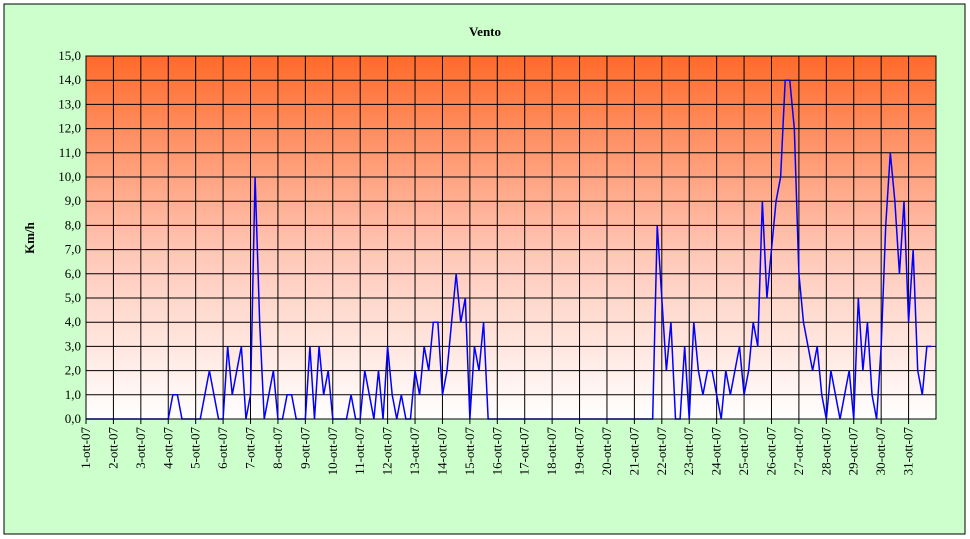 The height and width of the screenshot is (539, 970). I want to click on y-tick-label: 3,0, so click(73, 345).